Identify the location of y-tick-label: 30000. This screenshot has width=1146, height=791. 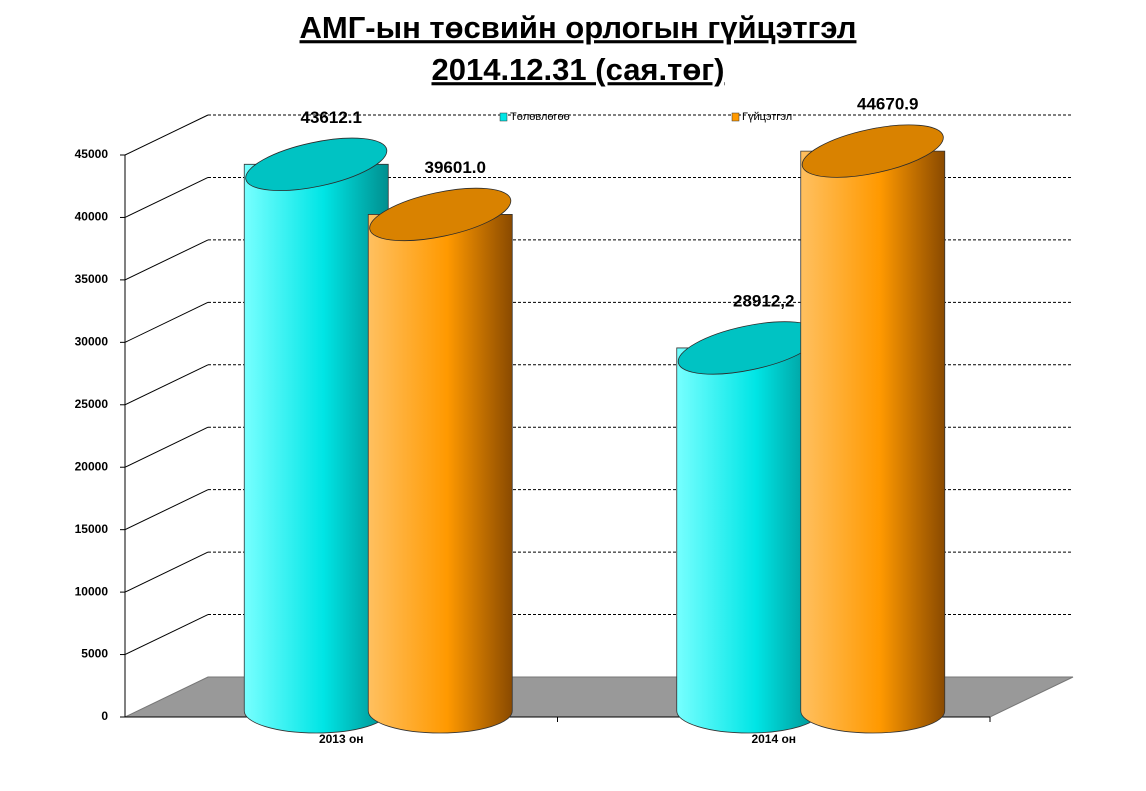
(92, 342).